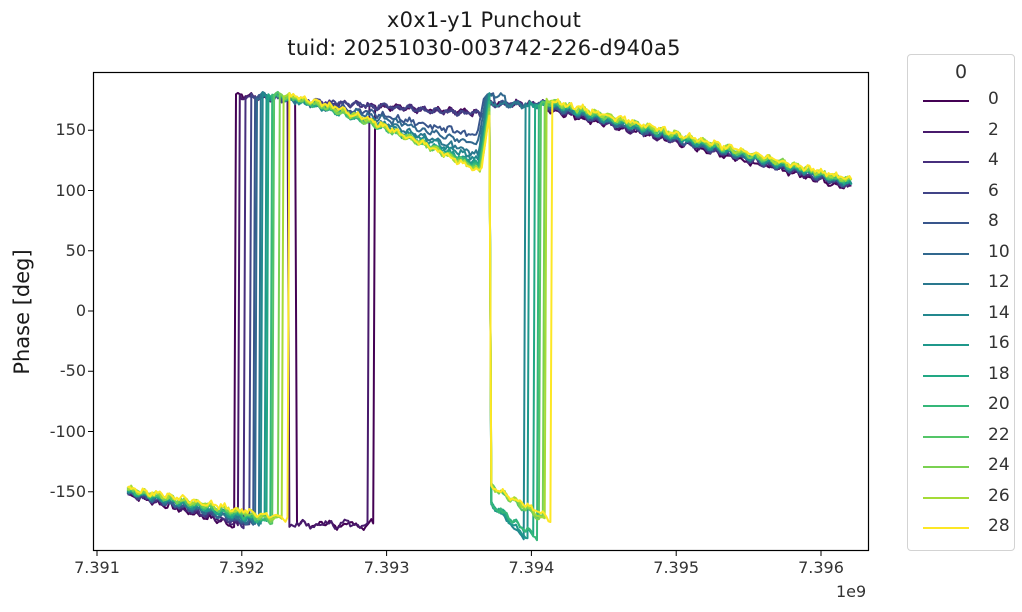 The height and width of the screenshot is (612, 1022). What do you see at coordinates (993, 99) in the screenshot?
I see `legend-label: 0` at bounding box center [993, 99].